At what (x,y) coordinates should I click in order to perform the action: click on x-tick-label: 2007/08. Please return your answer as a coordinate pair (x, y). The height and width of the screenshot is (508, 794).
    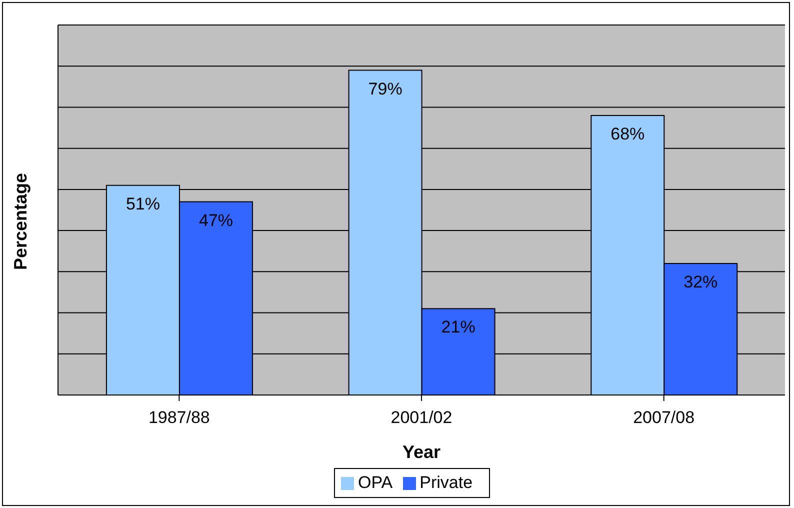
    Looking at the image, I should click on (664, 418).